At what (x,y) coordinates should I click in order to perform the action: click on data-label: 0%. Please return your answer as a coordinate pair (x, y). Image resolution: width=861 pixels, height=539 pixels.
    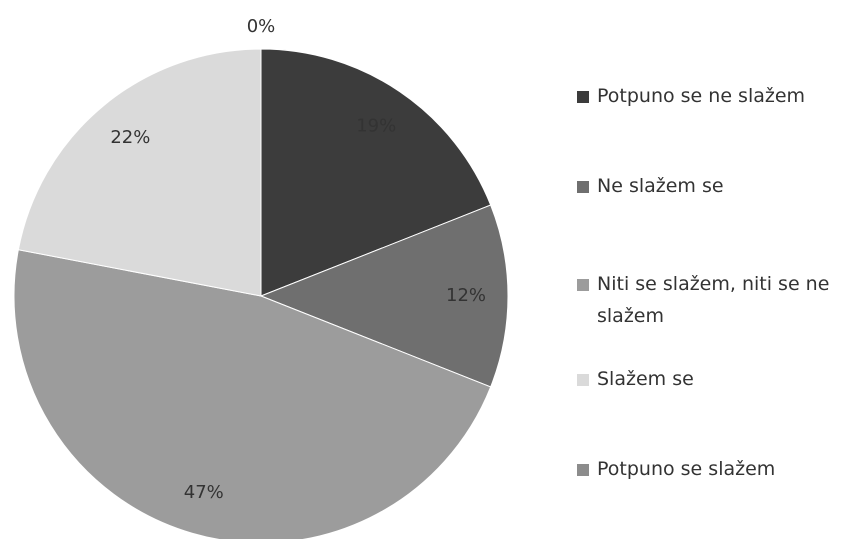
    Looking at the image, I should click on (261, 26).